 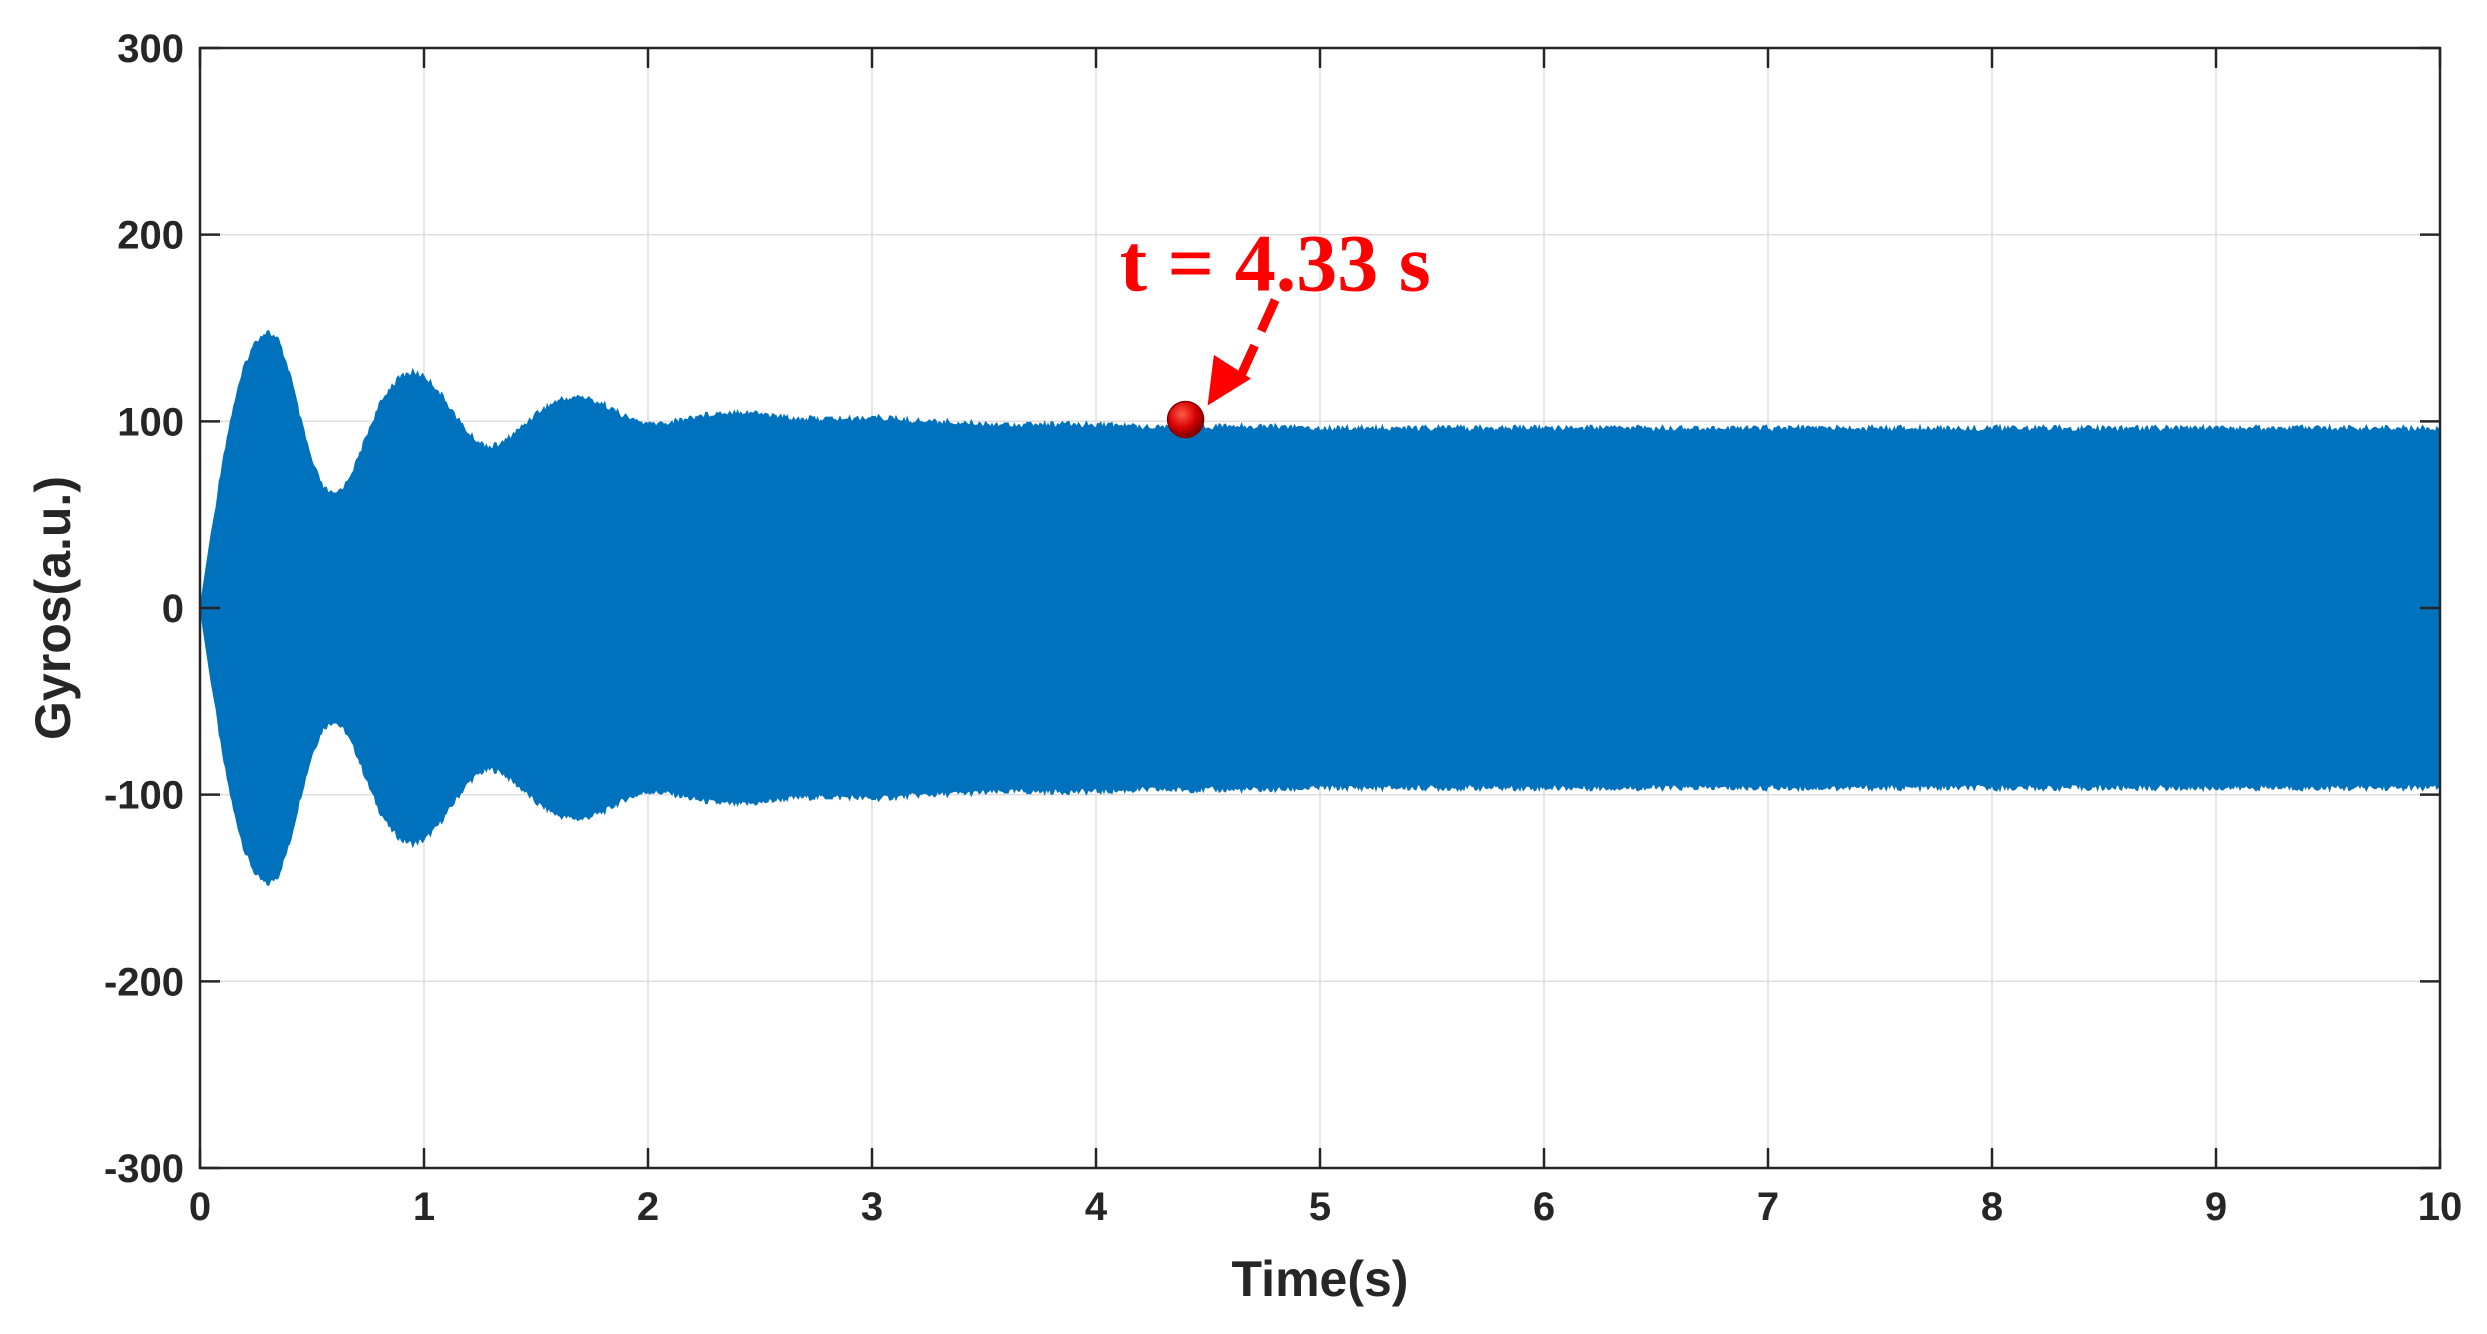 I want to click on x-tick-label: 0, so click(x=200, y=1207).